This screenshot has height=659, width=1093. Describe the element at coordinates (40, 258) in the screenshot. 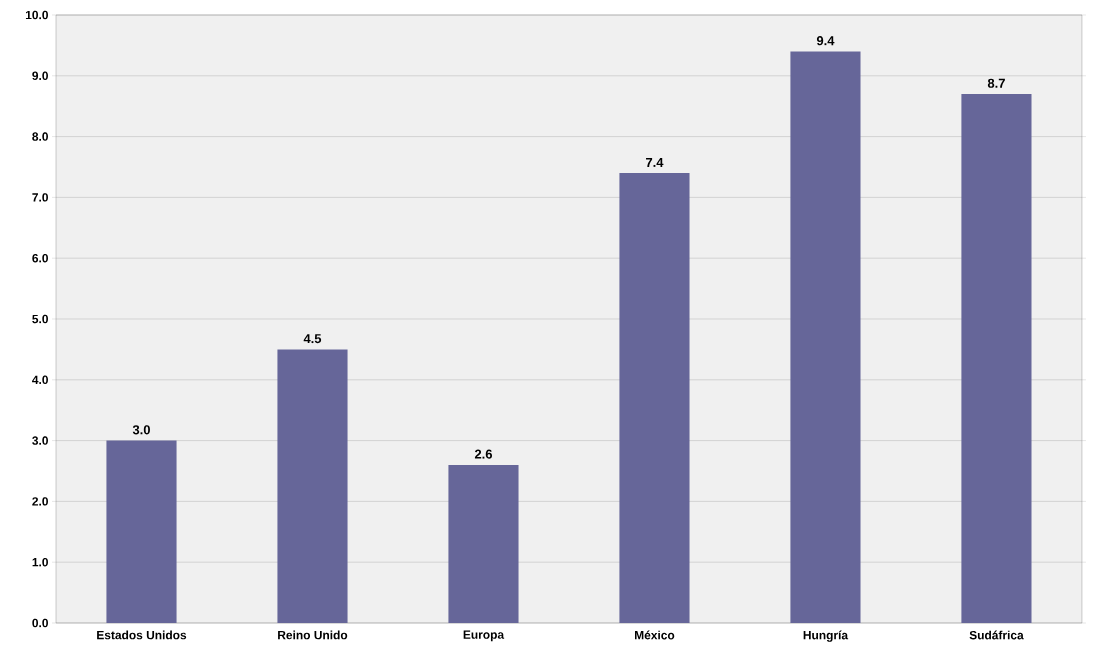

I see `y-tick-label: 6.0` at that location.